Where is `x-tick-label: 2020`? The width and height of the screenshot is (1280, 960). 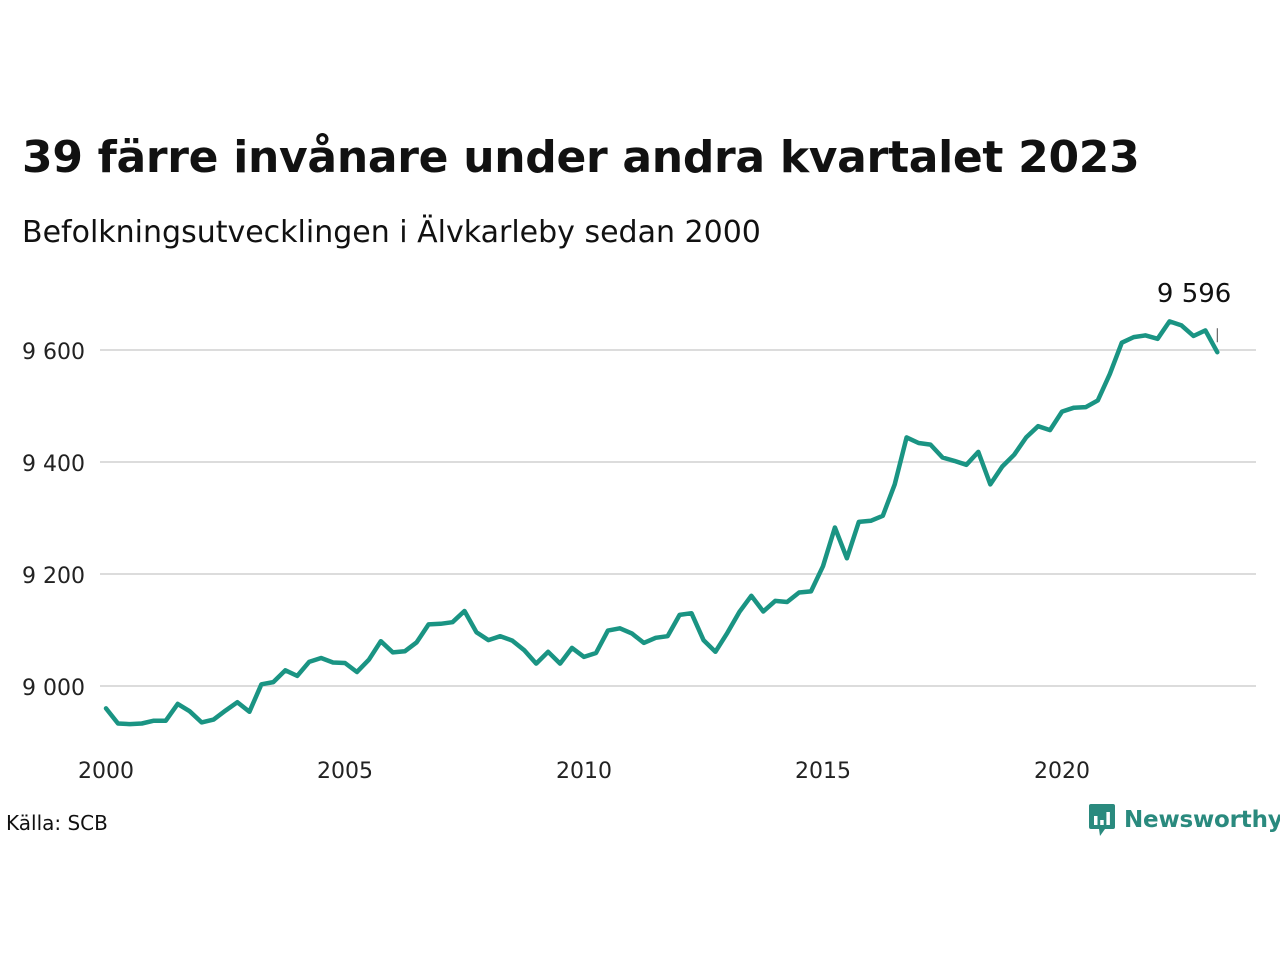 x-tick-label: 2020 is located at coordinates (1062, 771).